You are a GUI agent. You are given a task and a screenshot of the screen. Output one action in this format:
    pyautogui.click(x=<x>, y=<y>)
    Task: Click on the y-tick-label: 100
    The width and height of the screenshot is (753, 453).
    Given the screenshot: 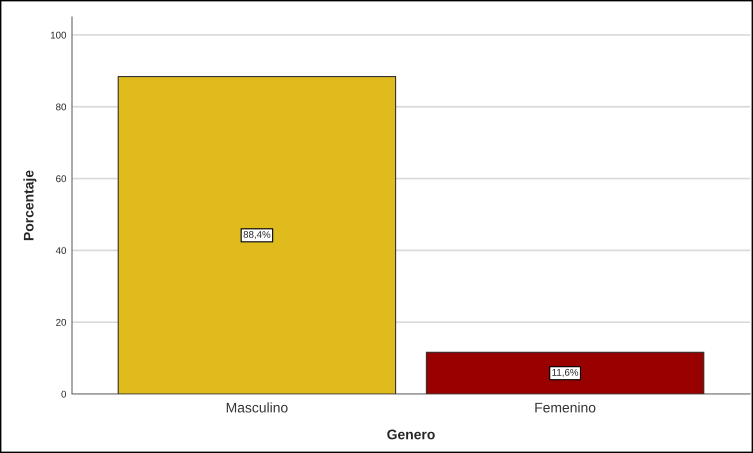 What is the action you would take?
    pyautogui.click(x=58, y=35)
    